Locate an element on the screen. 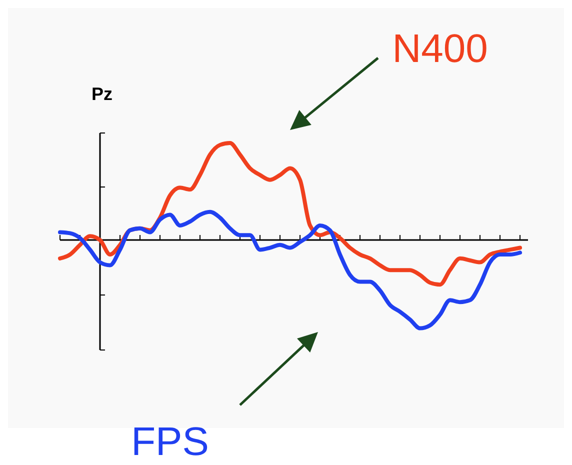 The image size is (572, 465). text: FPS is located at coordinates (170, 442).